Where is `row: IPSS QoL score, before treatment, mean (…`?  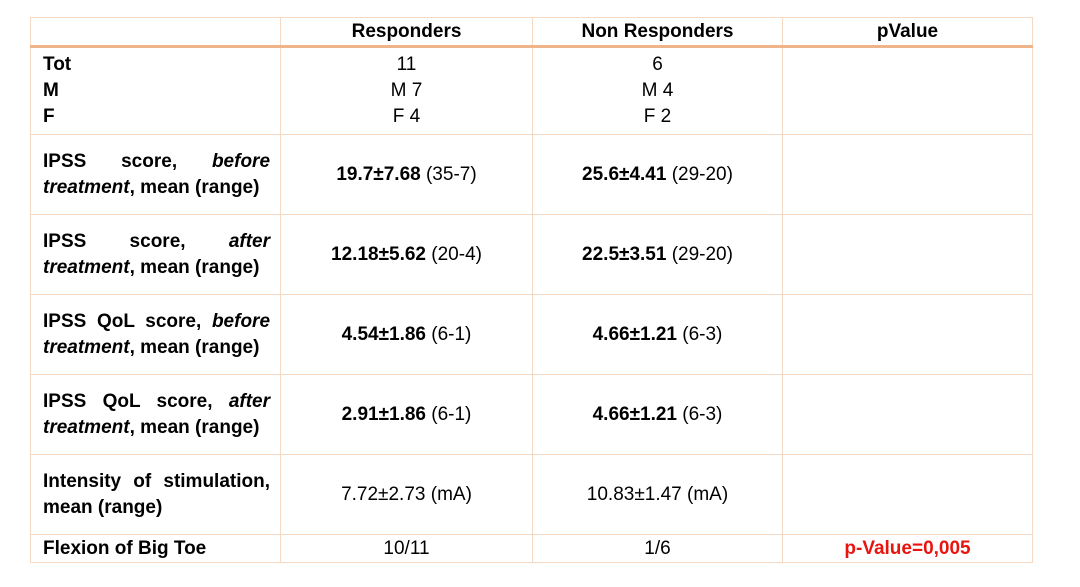
row: IPSS QoL score, before treatment, mean (… is located at coordinates (531, 334).